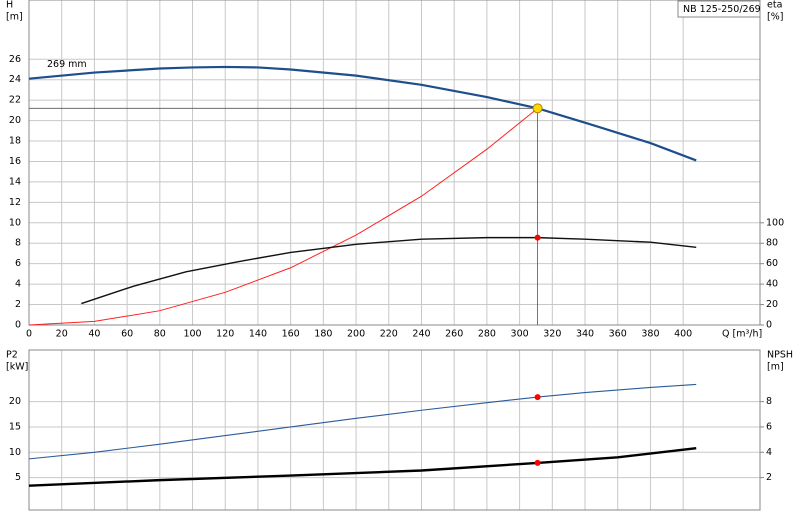 The width and height of the screenshot is (800, 520). Describe the element at coordinates (9, 5) in the screenshot. I see `y-axis-label: H` at that location.